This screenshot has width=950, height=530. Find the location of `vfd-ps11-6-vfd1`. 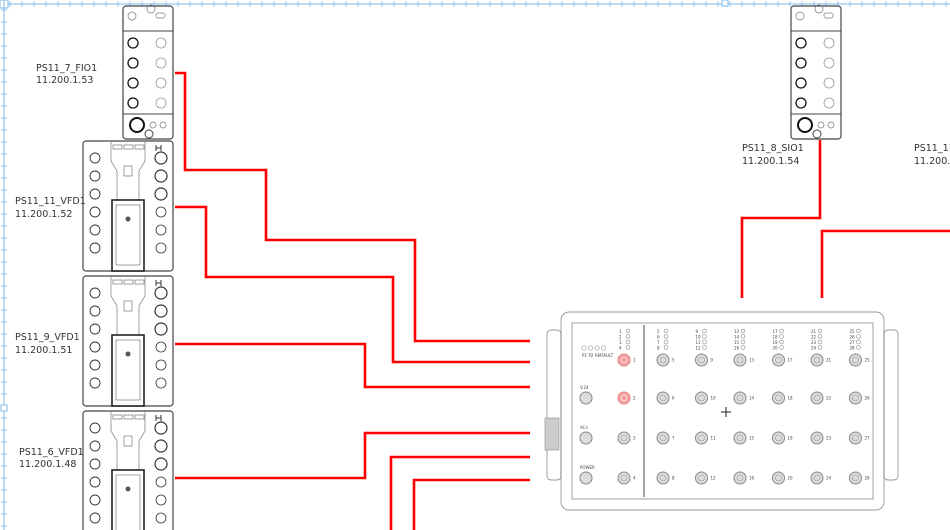

vfd-ps11-6-vfd1 is located at coordinates (128, 470).